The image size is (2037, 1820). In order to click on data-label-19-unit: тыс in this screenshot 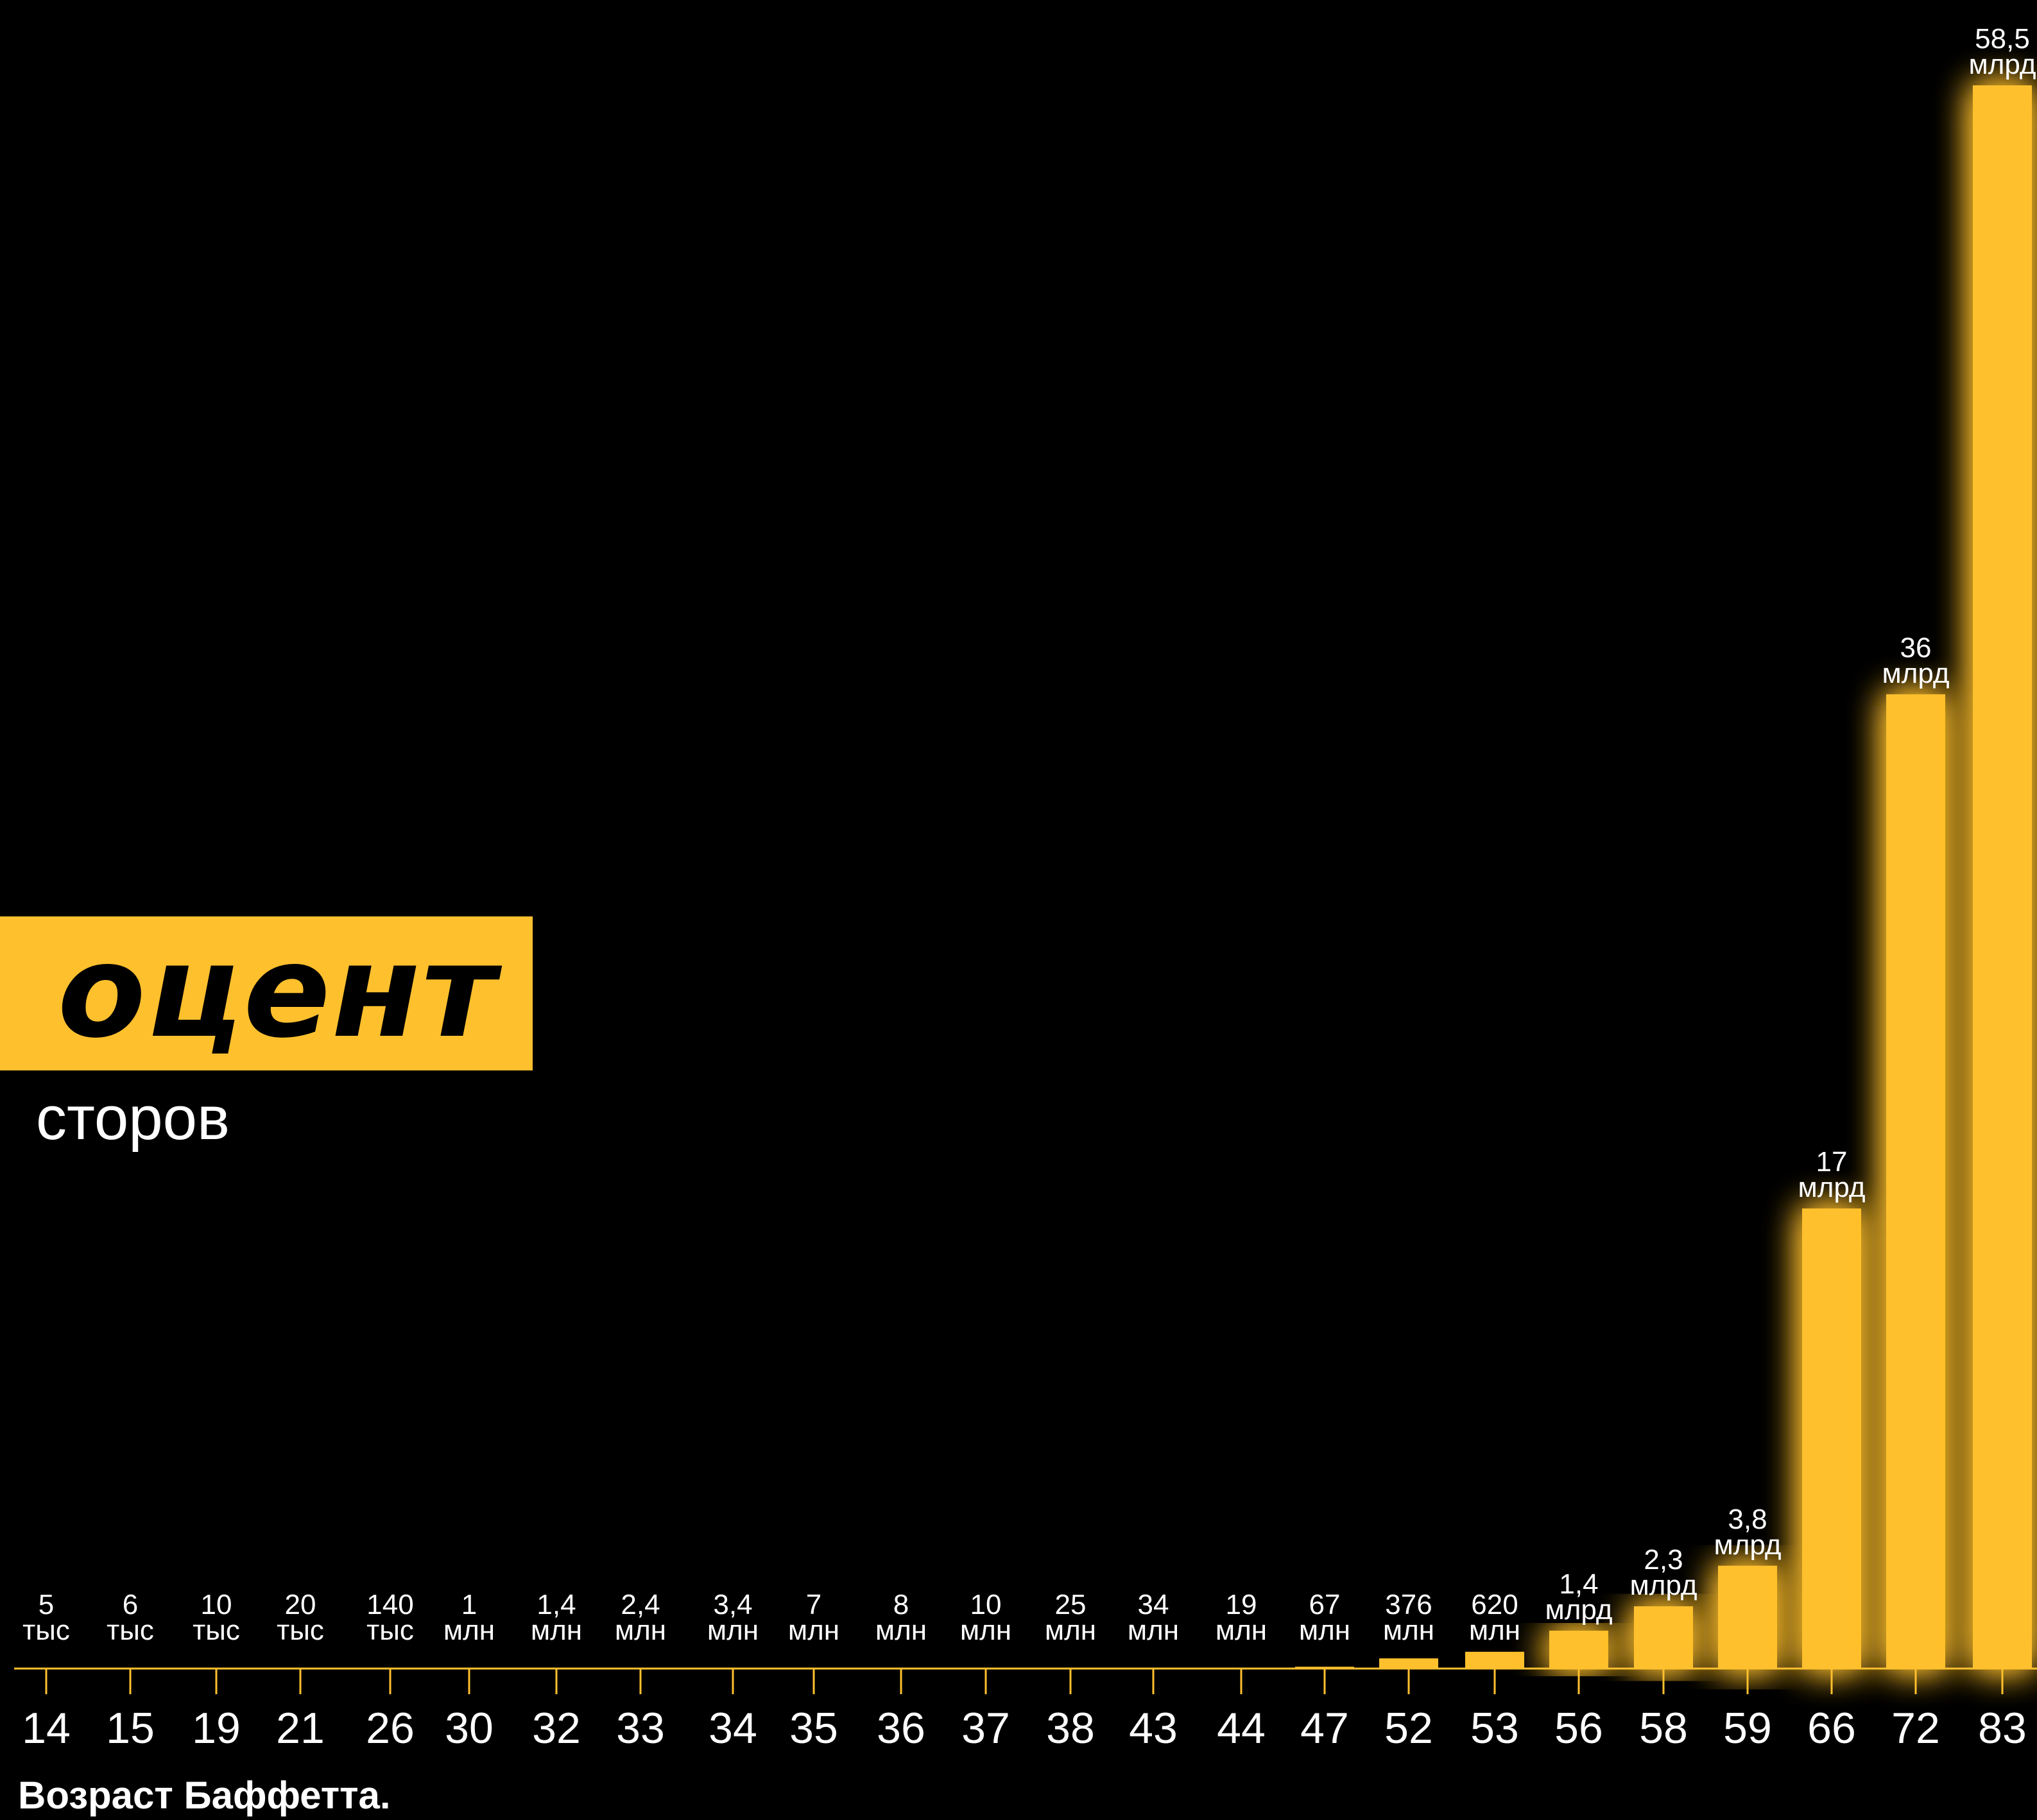, I will do `click(217, 1630)`.